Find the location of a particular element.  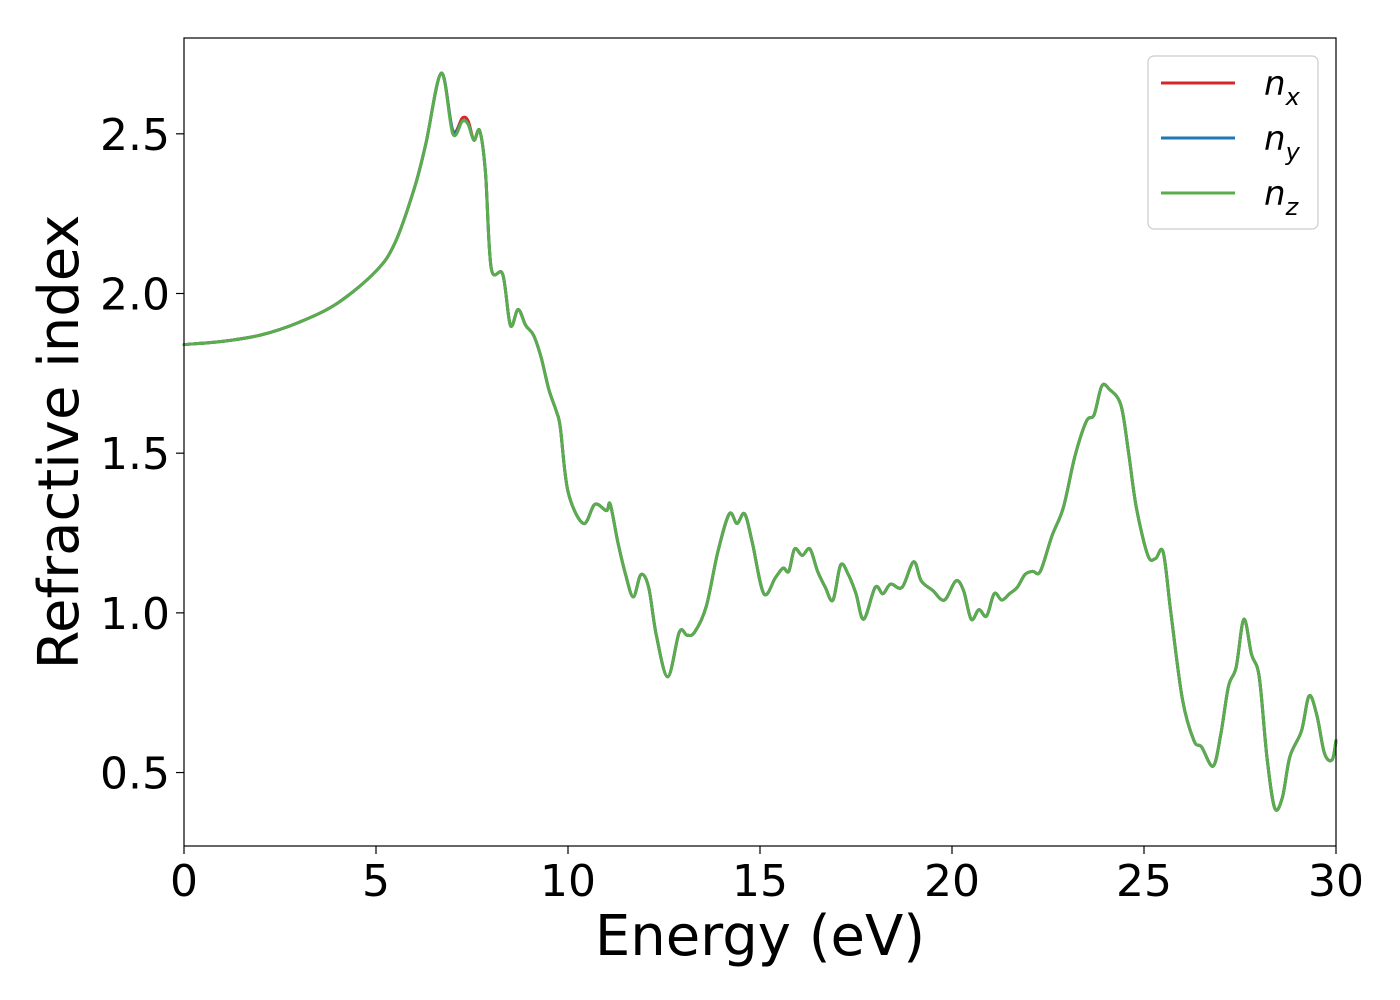

y-axis-ticks: 0.5 1.0 1.5 2.0 2.5 is located at coordinates (142, 455).